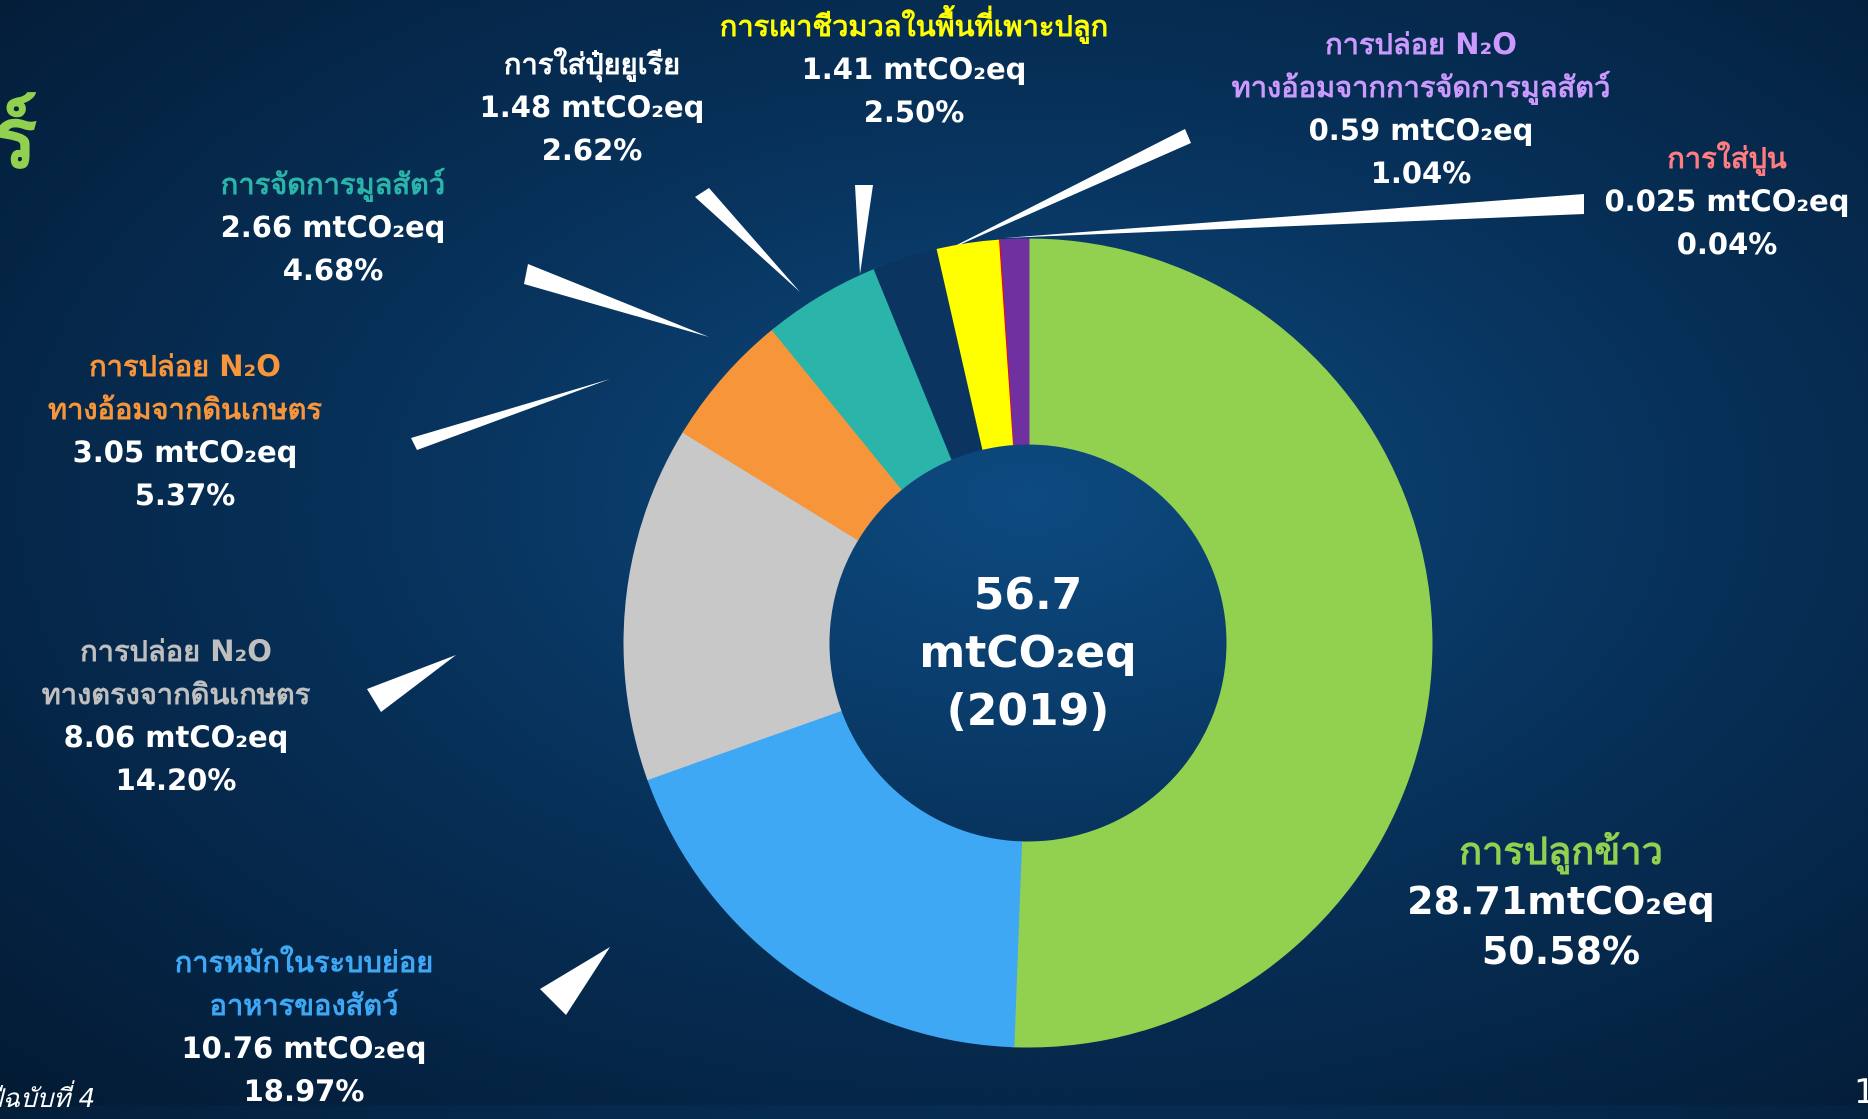 This screenshot has height=1119, width=1868. Describe the element at coordinates (1561, 851) in the screenshot. I see `category-label: การปลูกข้าว` at that location.